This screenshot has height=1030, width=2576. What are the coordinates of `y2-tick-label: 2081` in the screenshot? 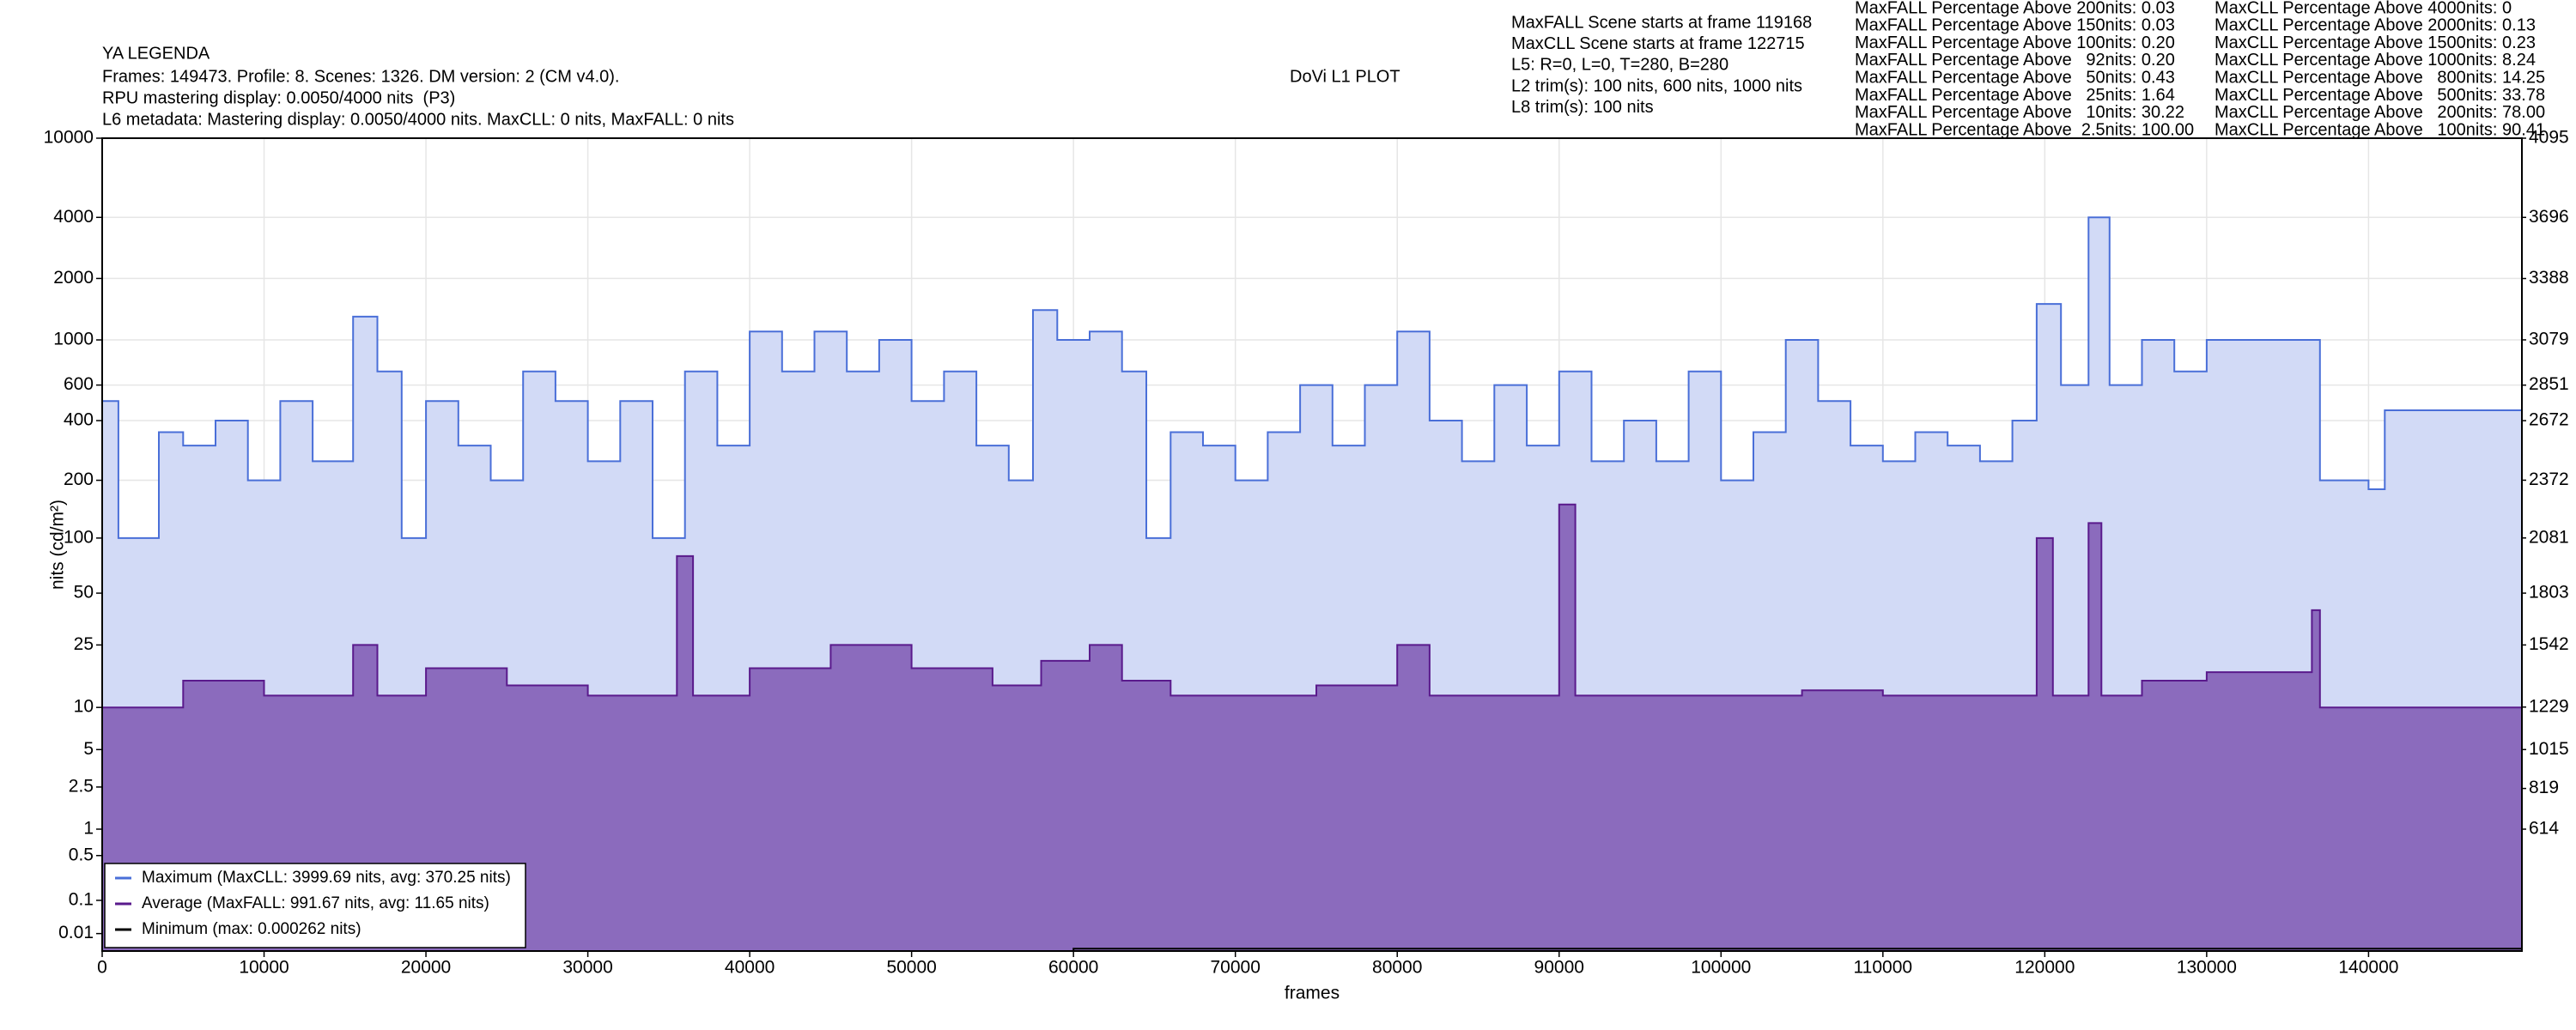 It's located at (2549, 537).